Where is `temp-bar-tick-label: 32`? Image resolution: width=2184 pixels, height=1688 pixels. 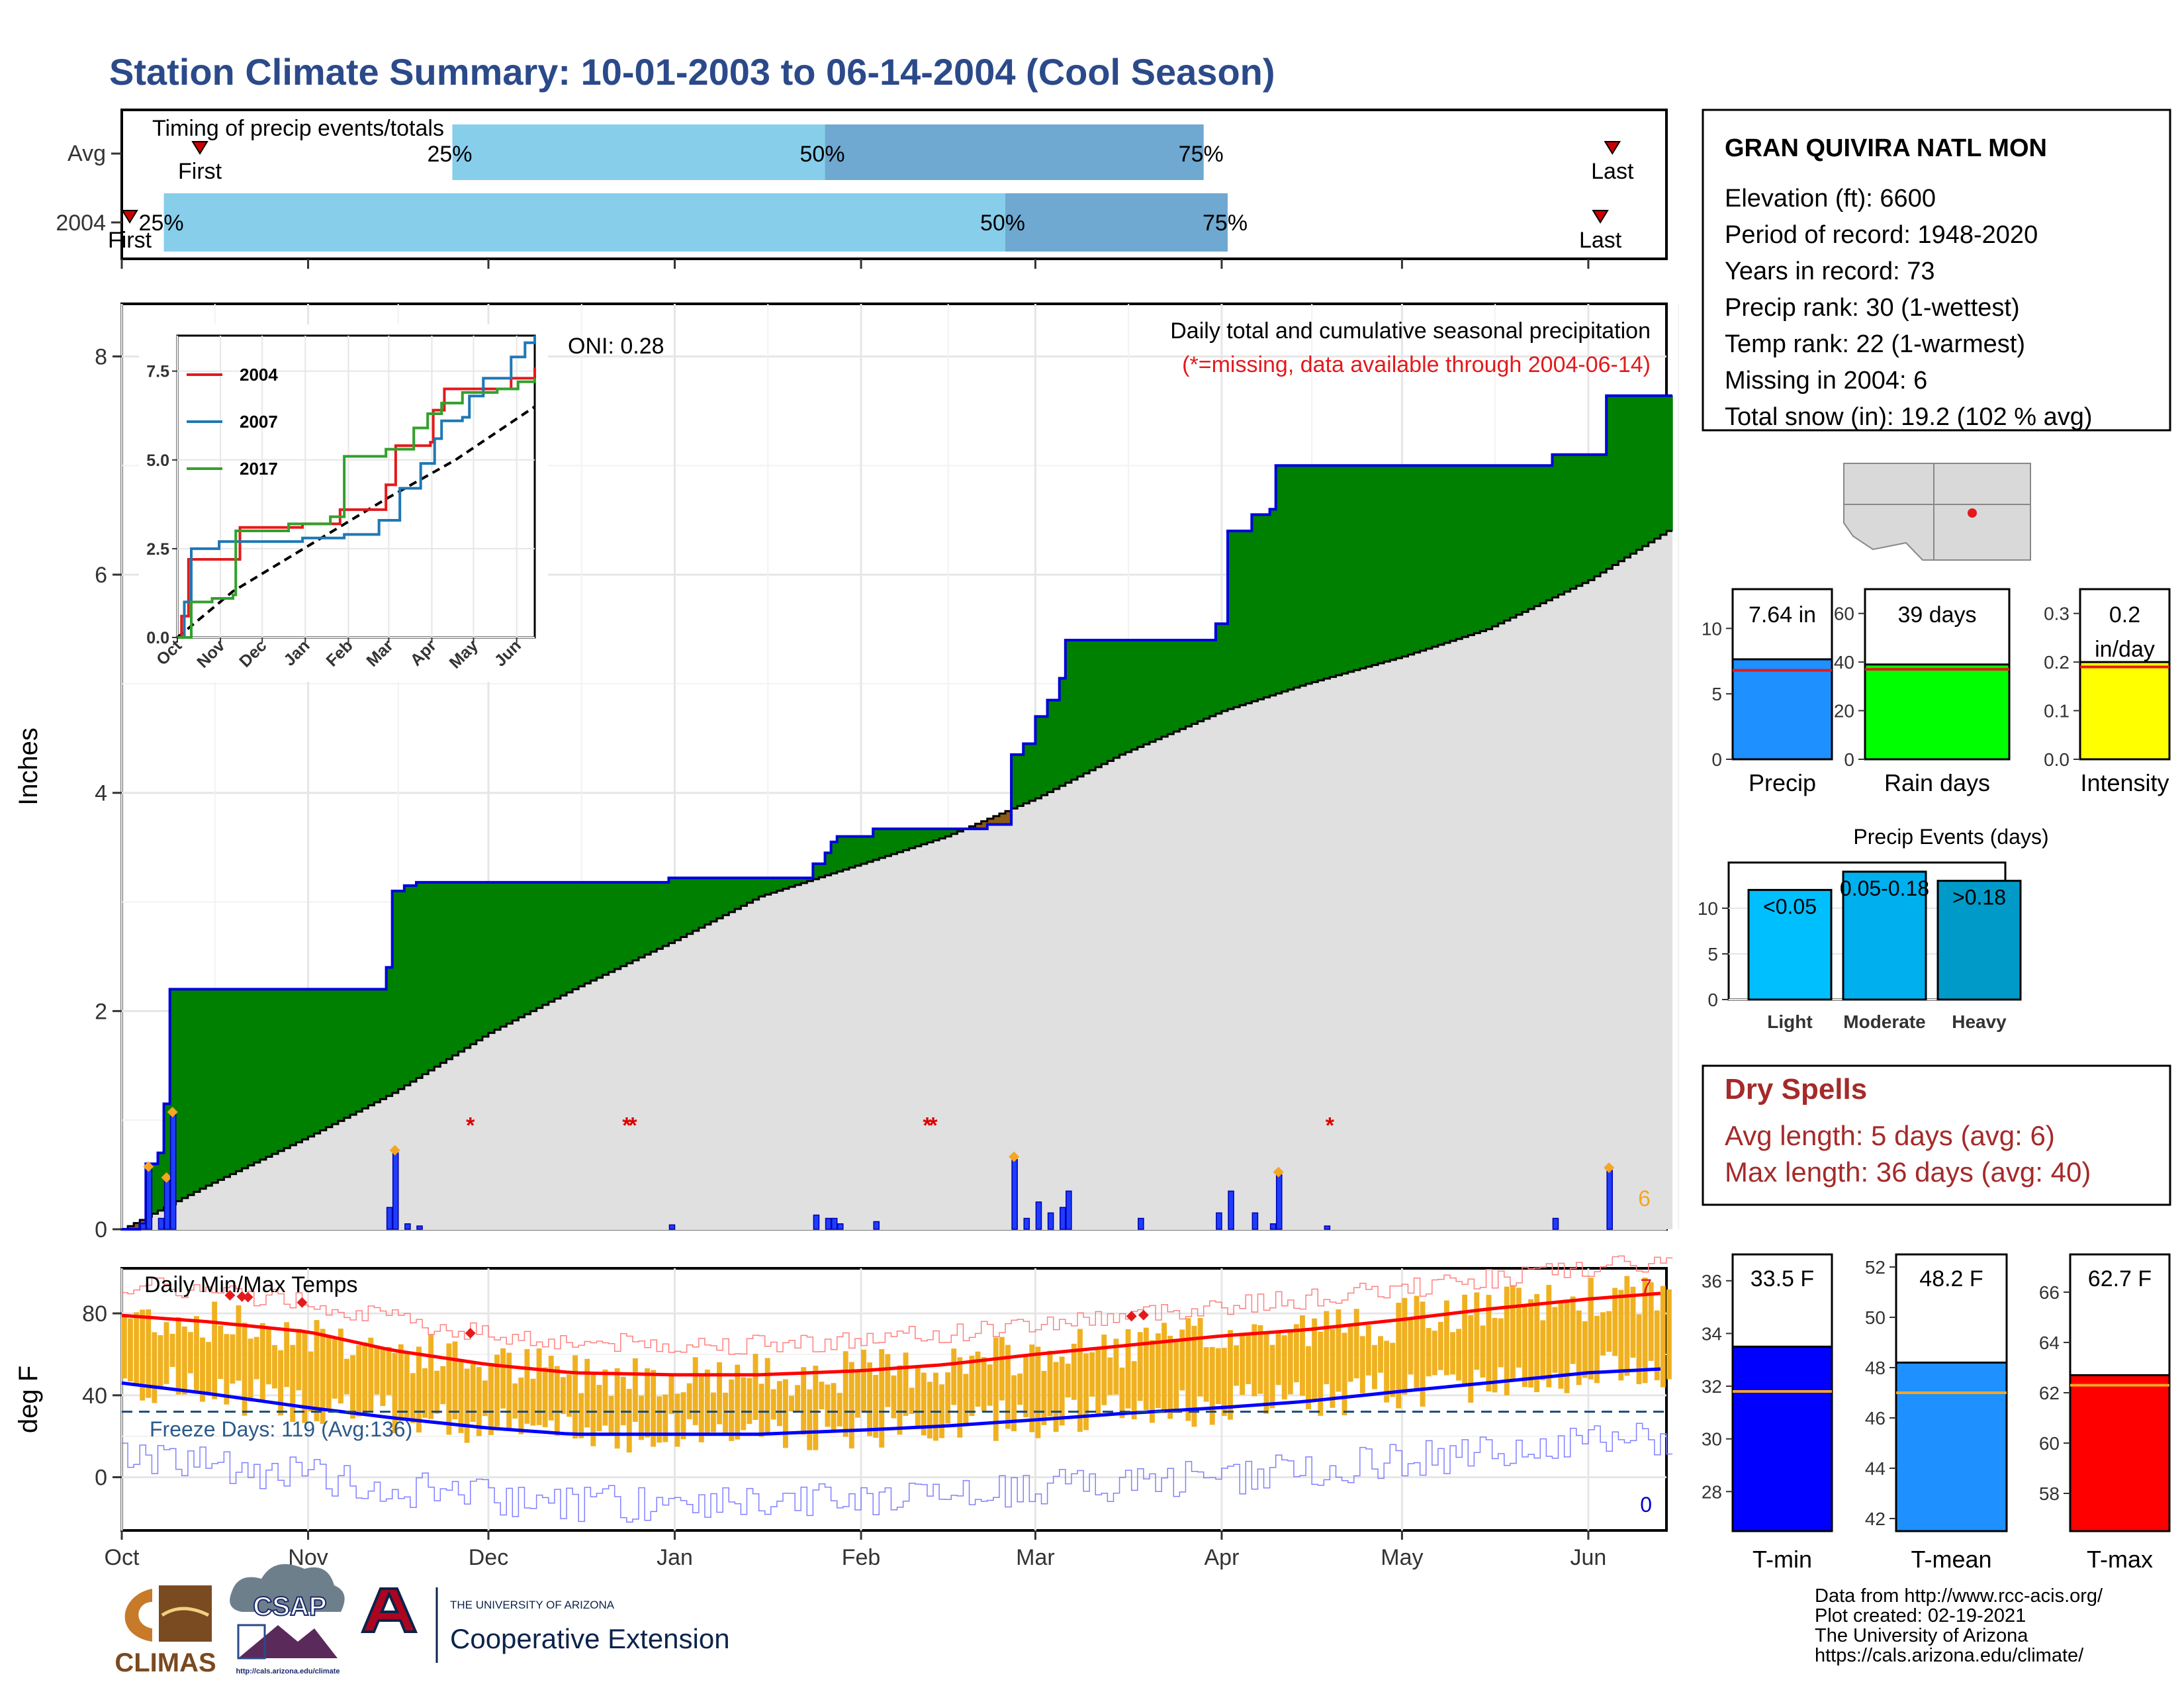 temp-bar-tick-label: 32 is located at coordinates (1712, 1386).